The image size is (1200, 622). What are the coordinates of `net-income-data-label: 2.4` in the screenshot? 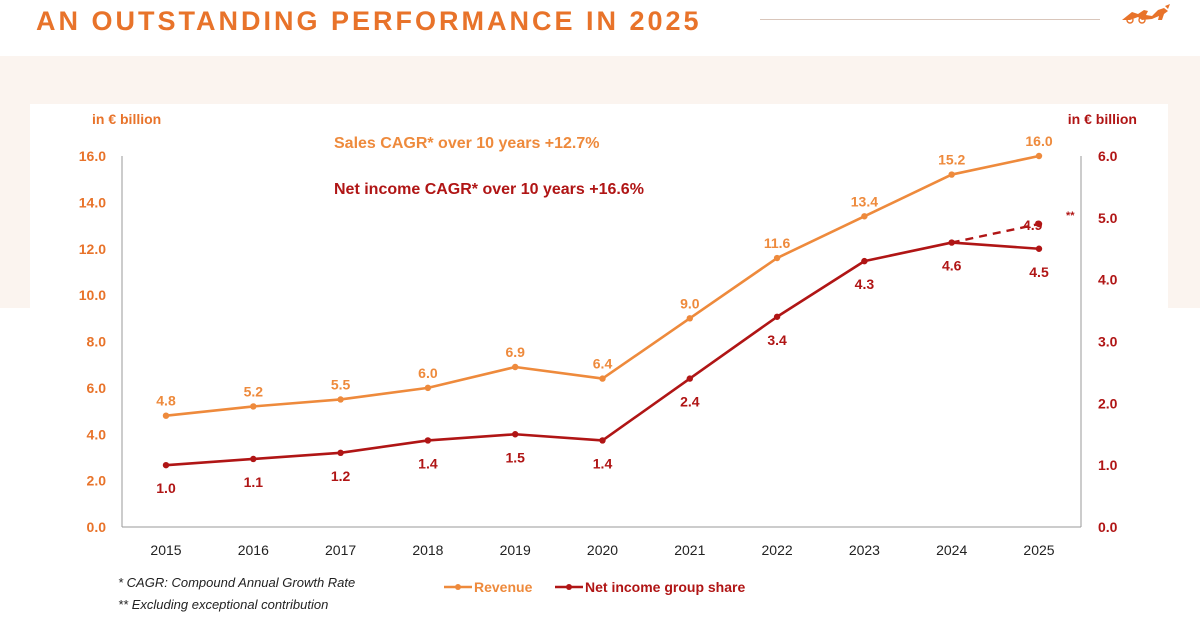 It's located at (690, 402).